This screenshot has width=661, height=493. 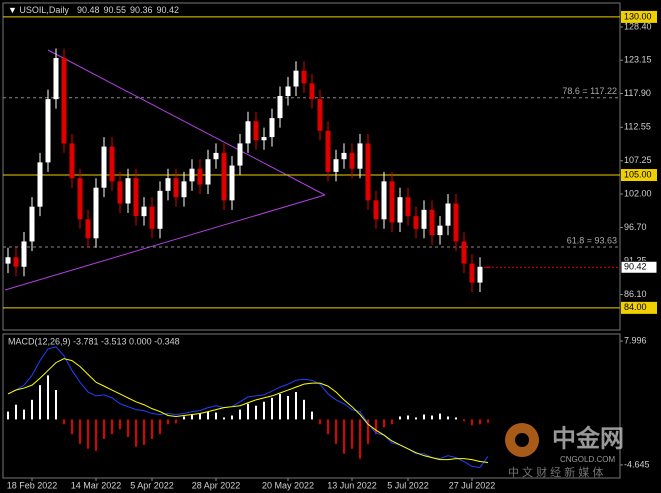 I want to click on y-tick-label: 128.40, so click(x=638, y=26).